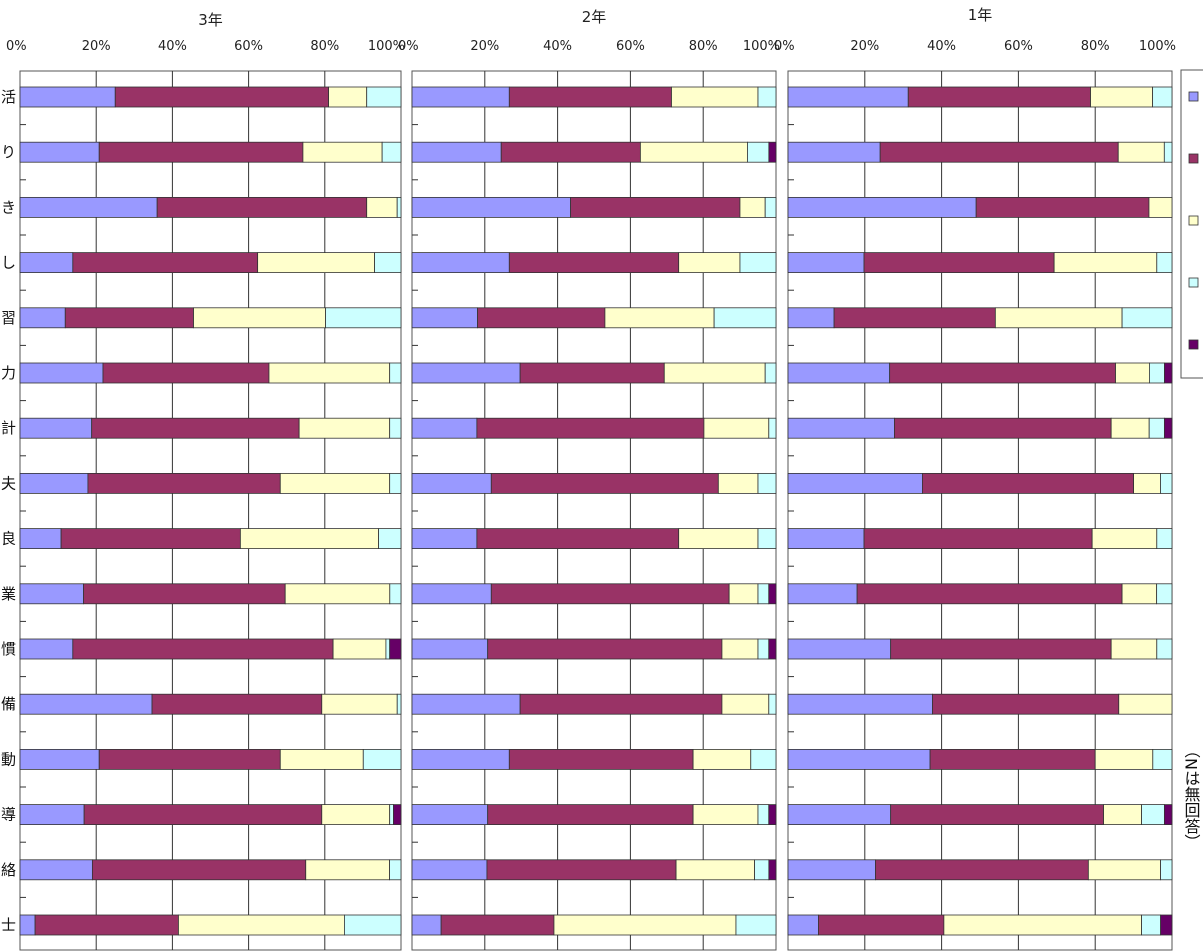  What do you see at coordinates (408, 46) in the screenshot?
I see `tick-label: 0%` at bounding box center [408, 46].